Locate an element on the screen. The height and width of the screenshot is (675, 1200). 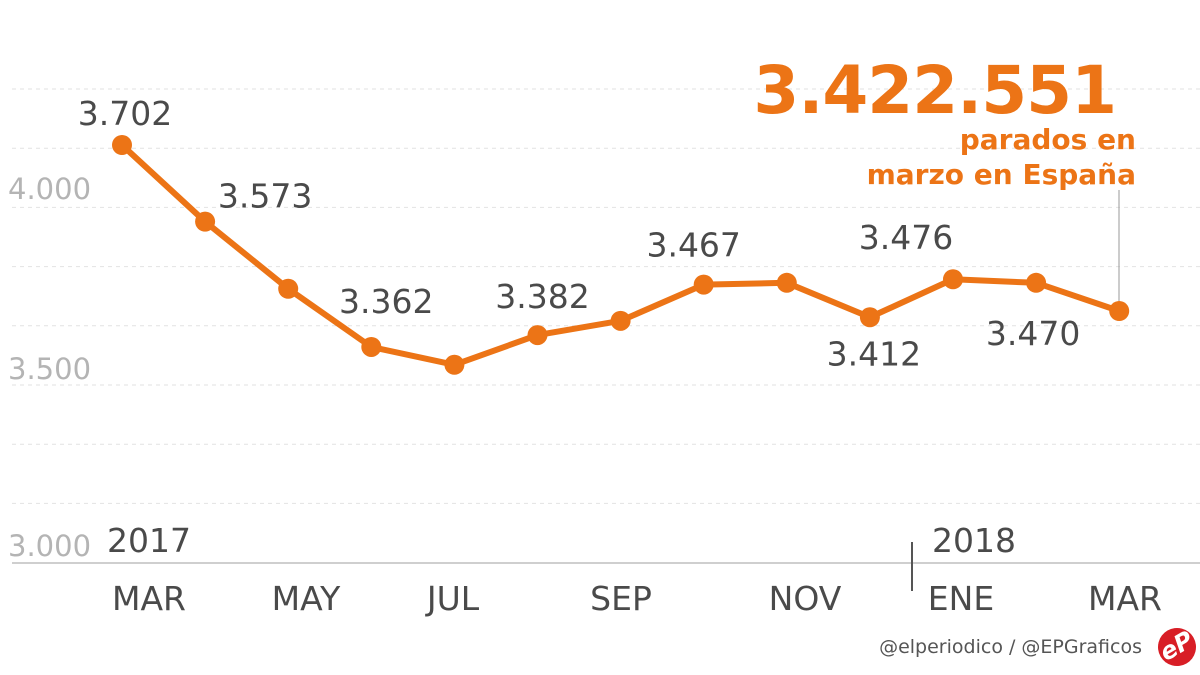
data-label: 3.702 is located at coordinates (125, 113).